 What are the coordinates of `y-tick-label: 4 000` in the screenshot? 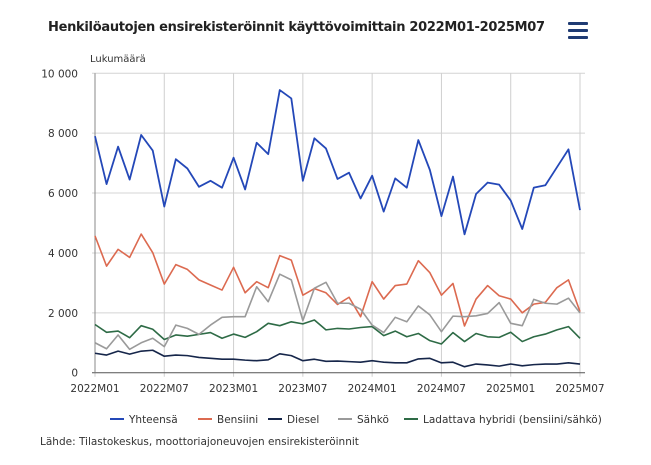 It's located at (63, 254).